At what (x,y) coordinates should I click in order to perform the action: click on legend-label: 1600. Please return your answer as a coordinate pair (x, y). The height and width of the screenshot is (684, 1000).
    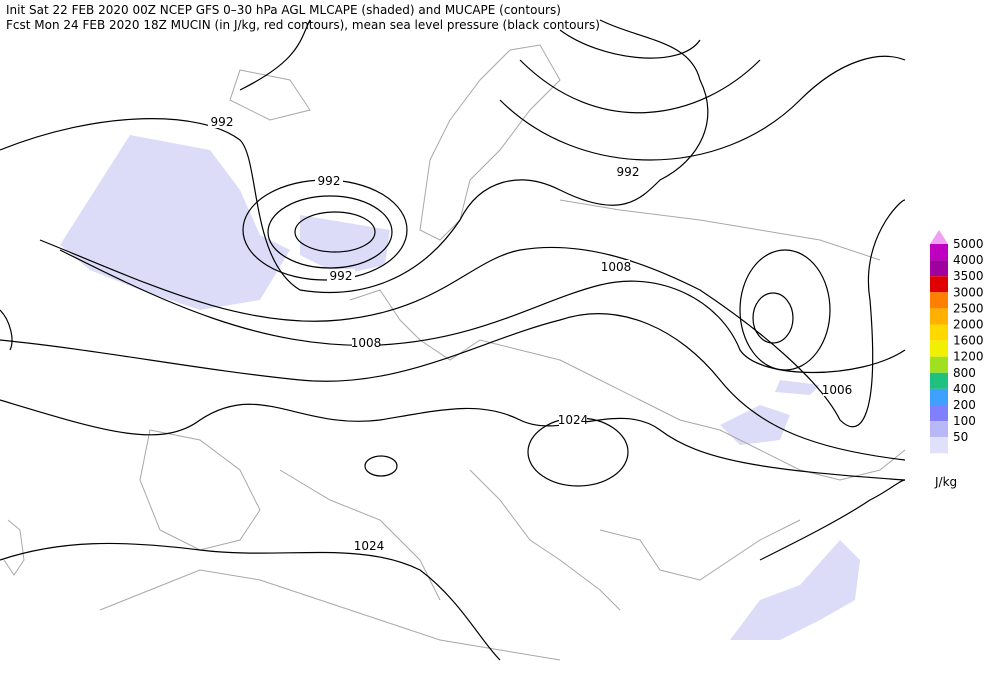
    Looking at the image, I should click on (968, 341).